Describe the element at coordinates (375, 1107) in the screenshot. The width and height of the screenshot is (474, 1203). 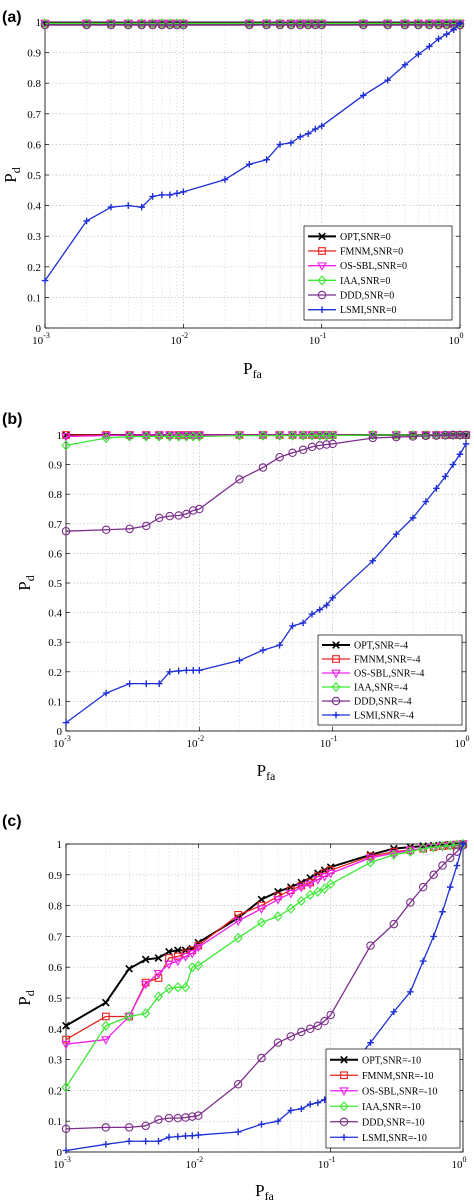
I see `legend-item: IAA,SNR=-10` at that location.